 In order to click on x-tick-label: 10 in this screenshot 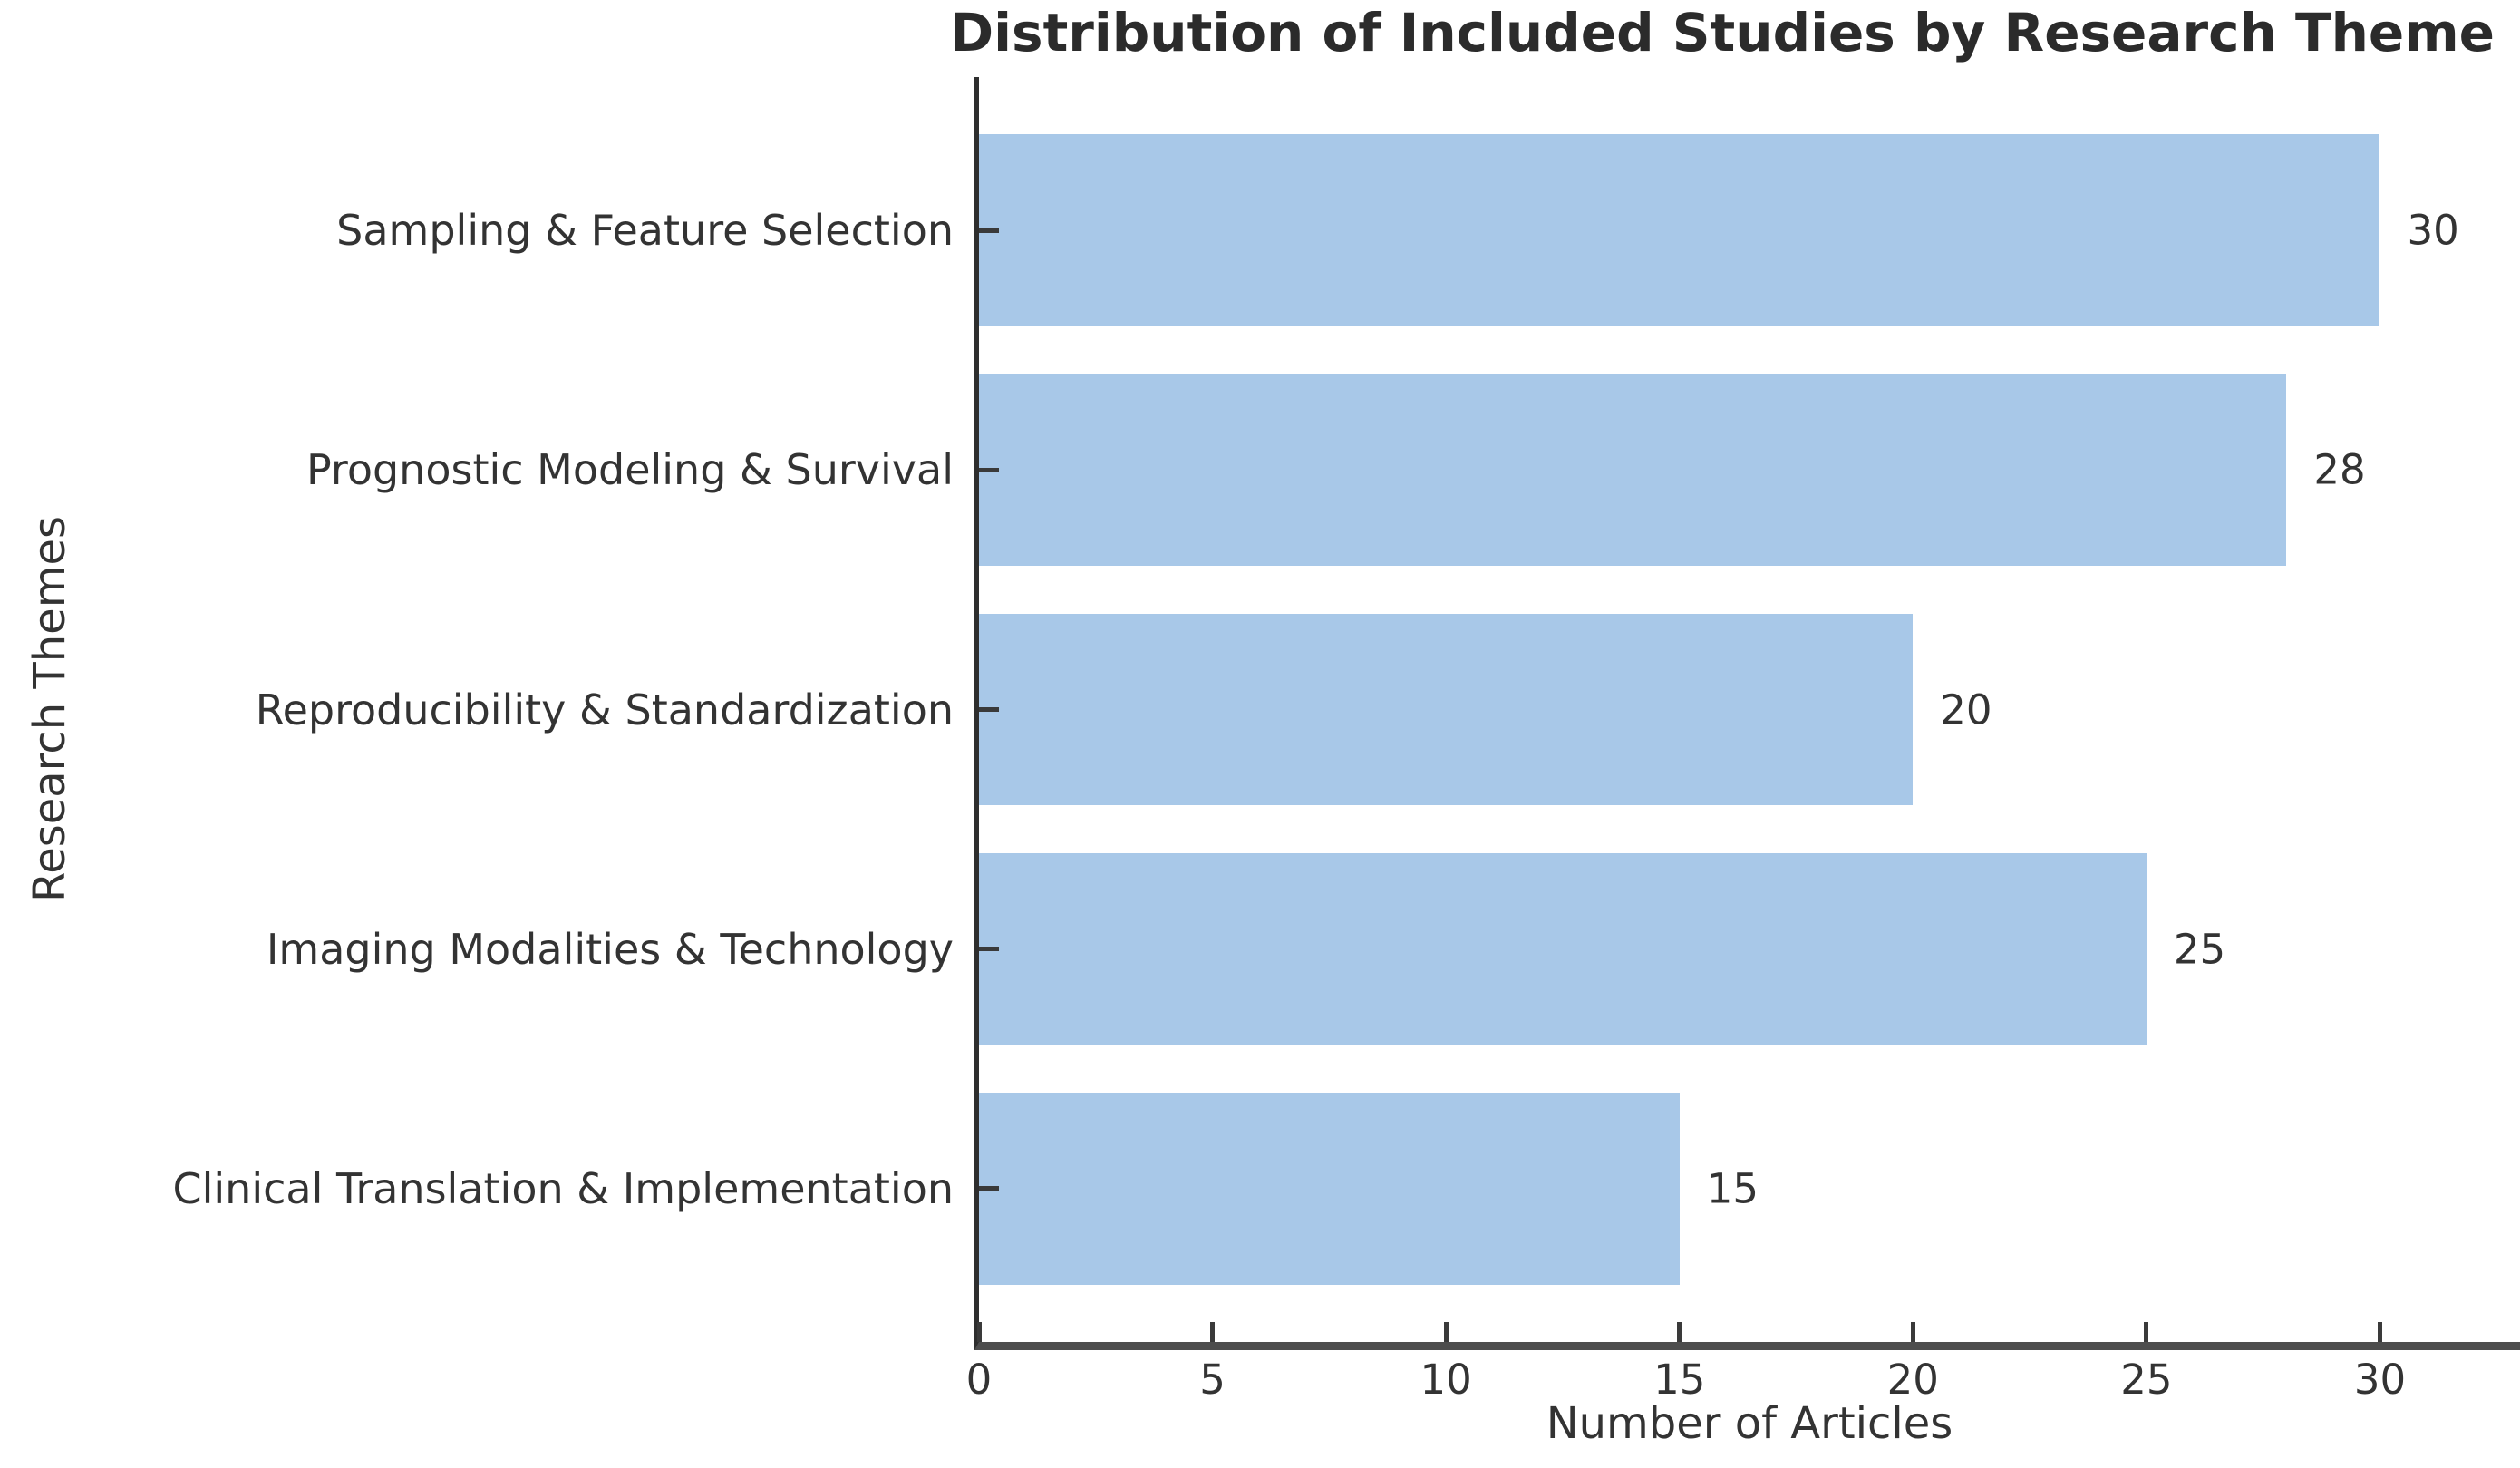, I will do `click(1446, 1380)`.